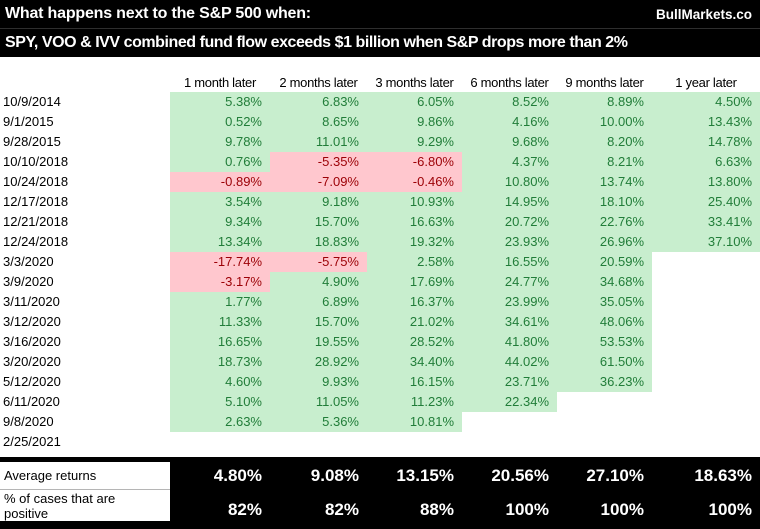 The image size is (760, 529). I want to click on return-cell: 11.23%, so click(414, 402).